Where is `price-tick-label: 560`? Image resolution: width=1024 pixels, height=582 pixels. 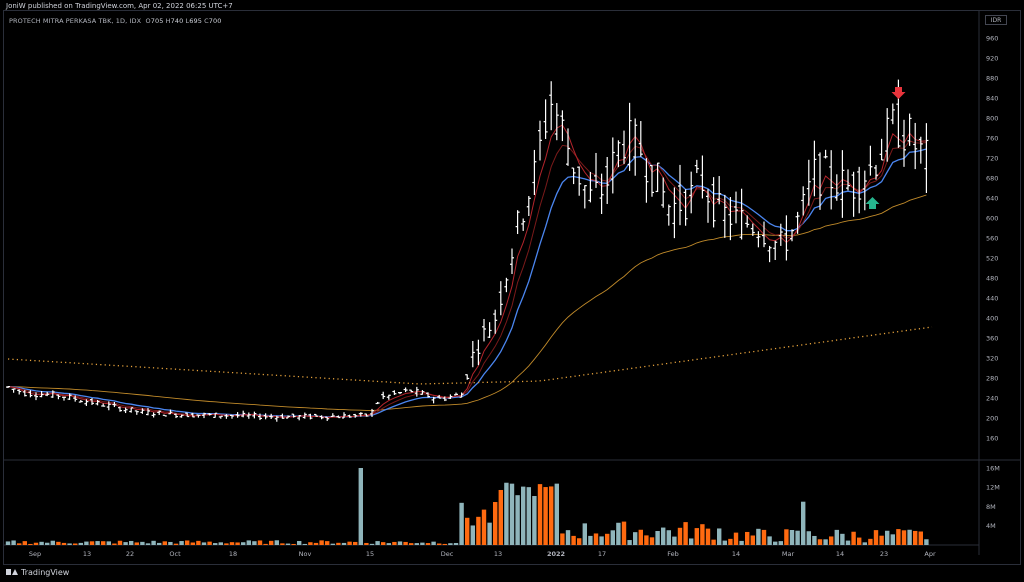 price-tick-label: 560 is located at coordinates (992, 238).